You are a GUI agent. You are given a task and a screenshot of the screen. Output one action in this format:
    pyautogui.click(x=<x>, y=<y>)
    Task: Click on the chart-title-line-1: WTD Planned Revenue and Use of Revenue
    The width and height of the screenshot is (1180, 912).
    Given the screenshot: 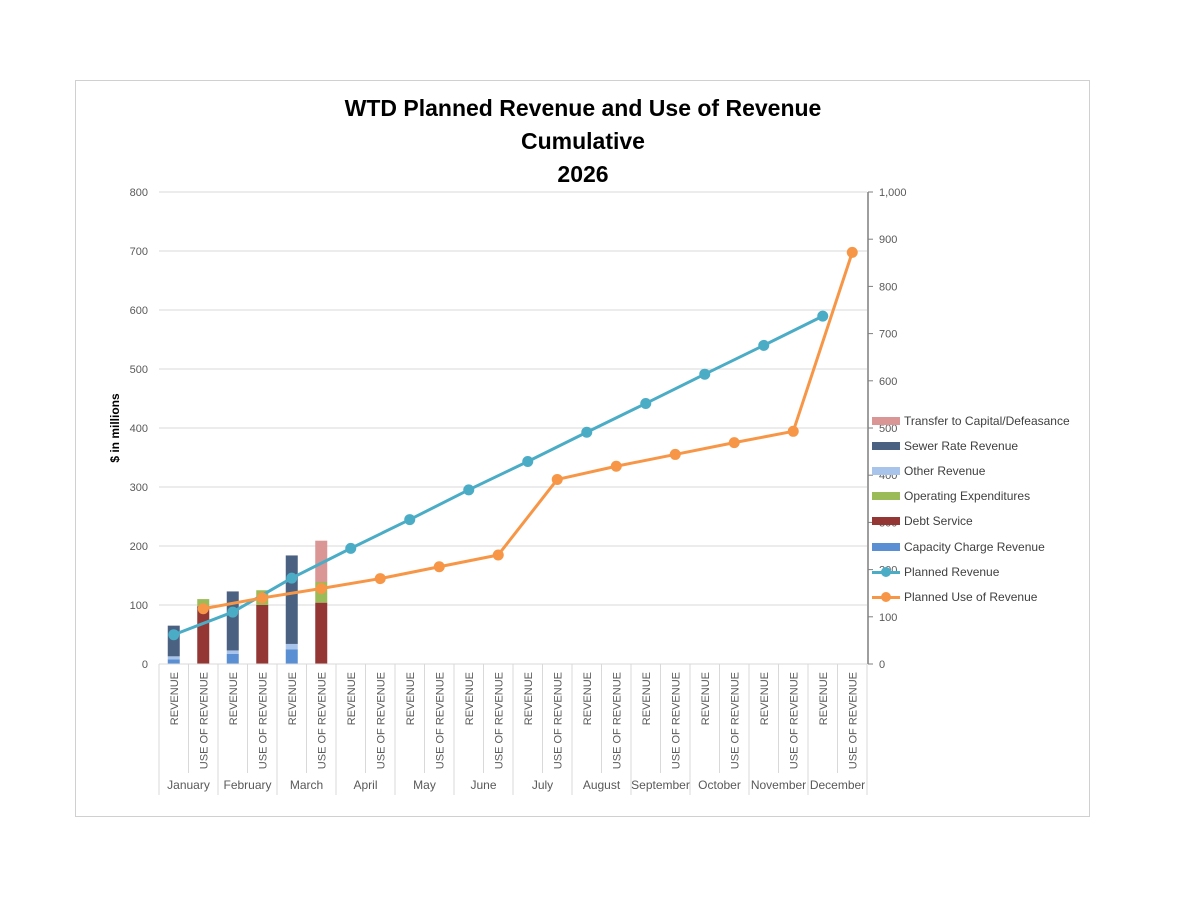 What is the action you would take?
    pyautogui.click(x=583, y=108)
    